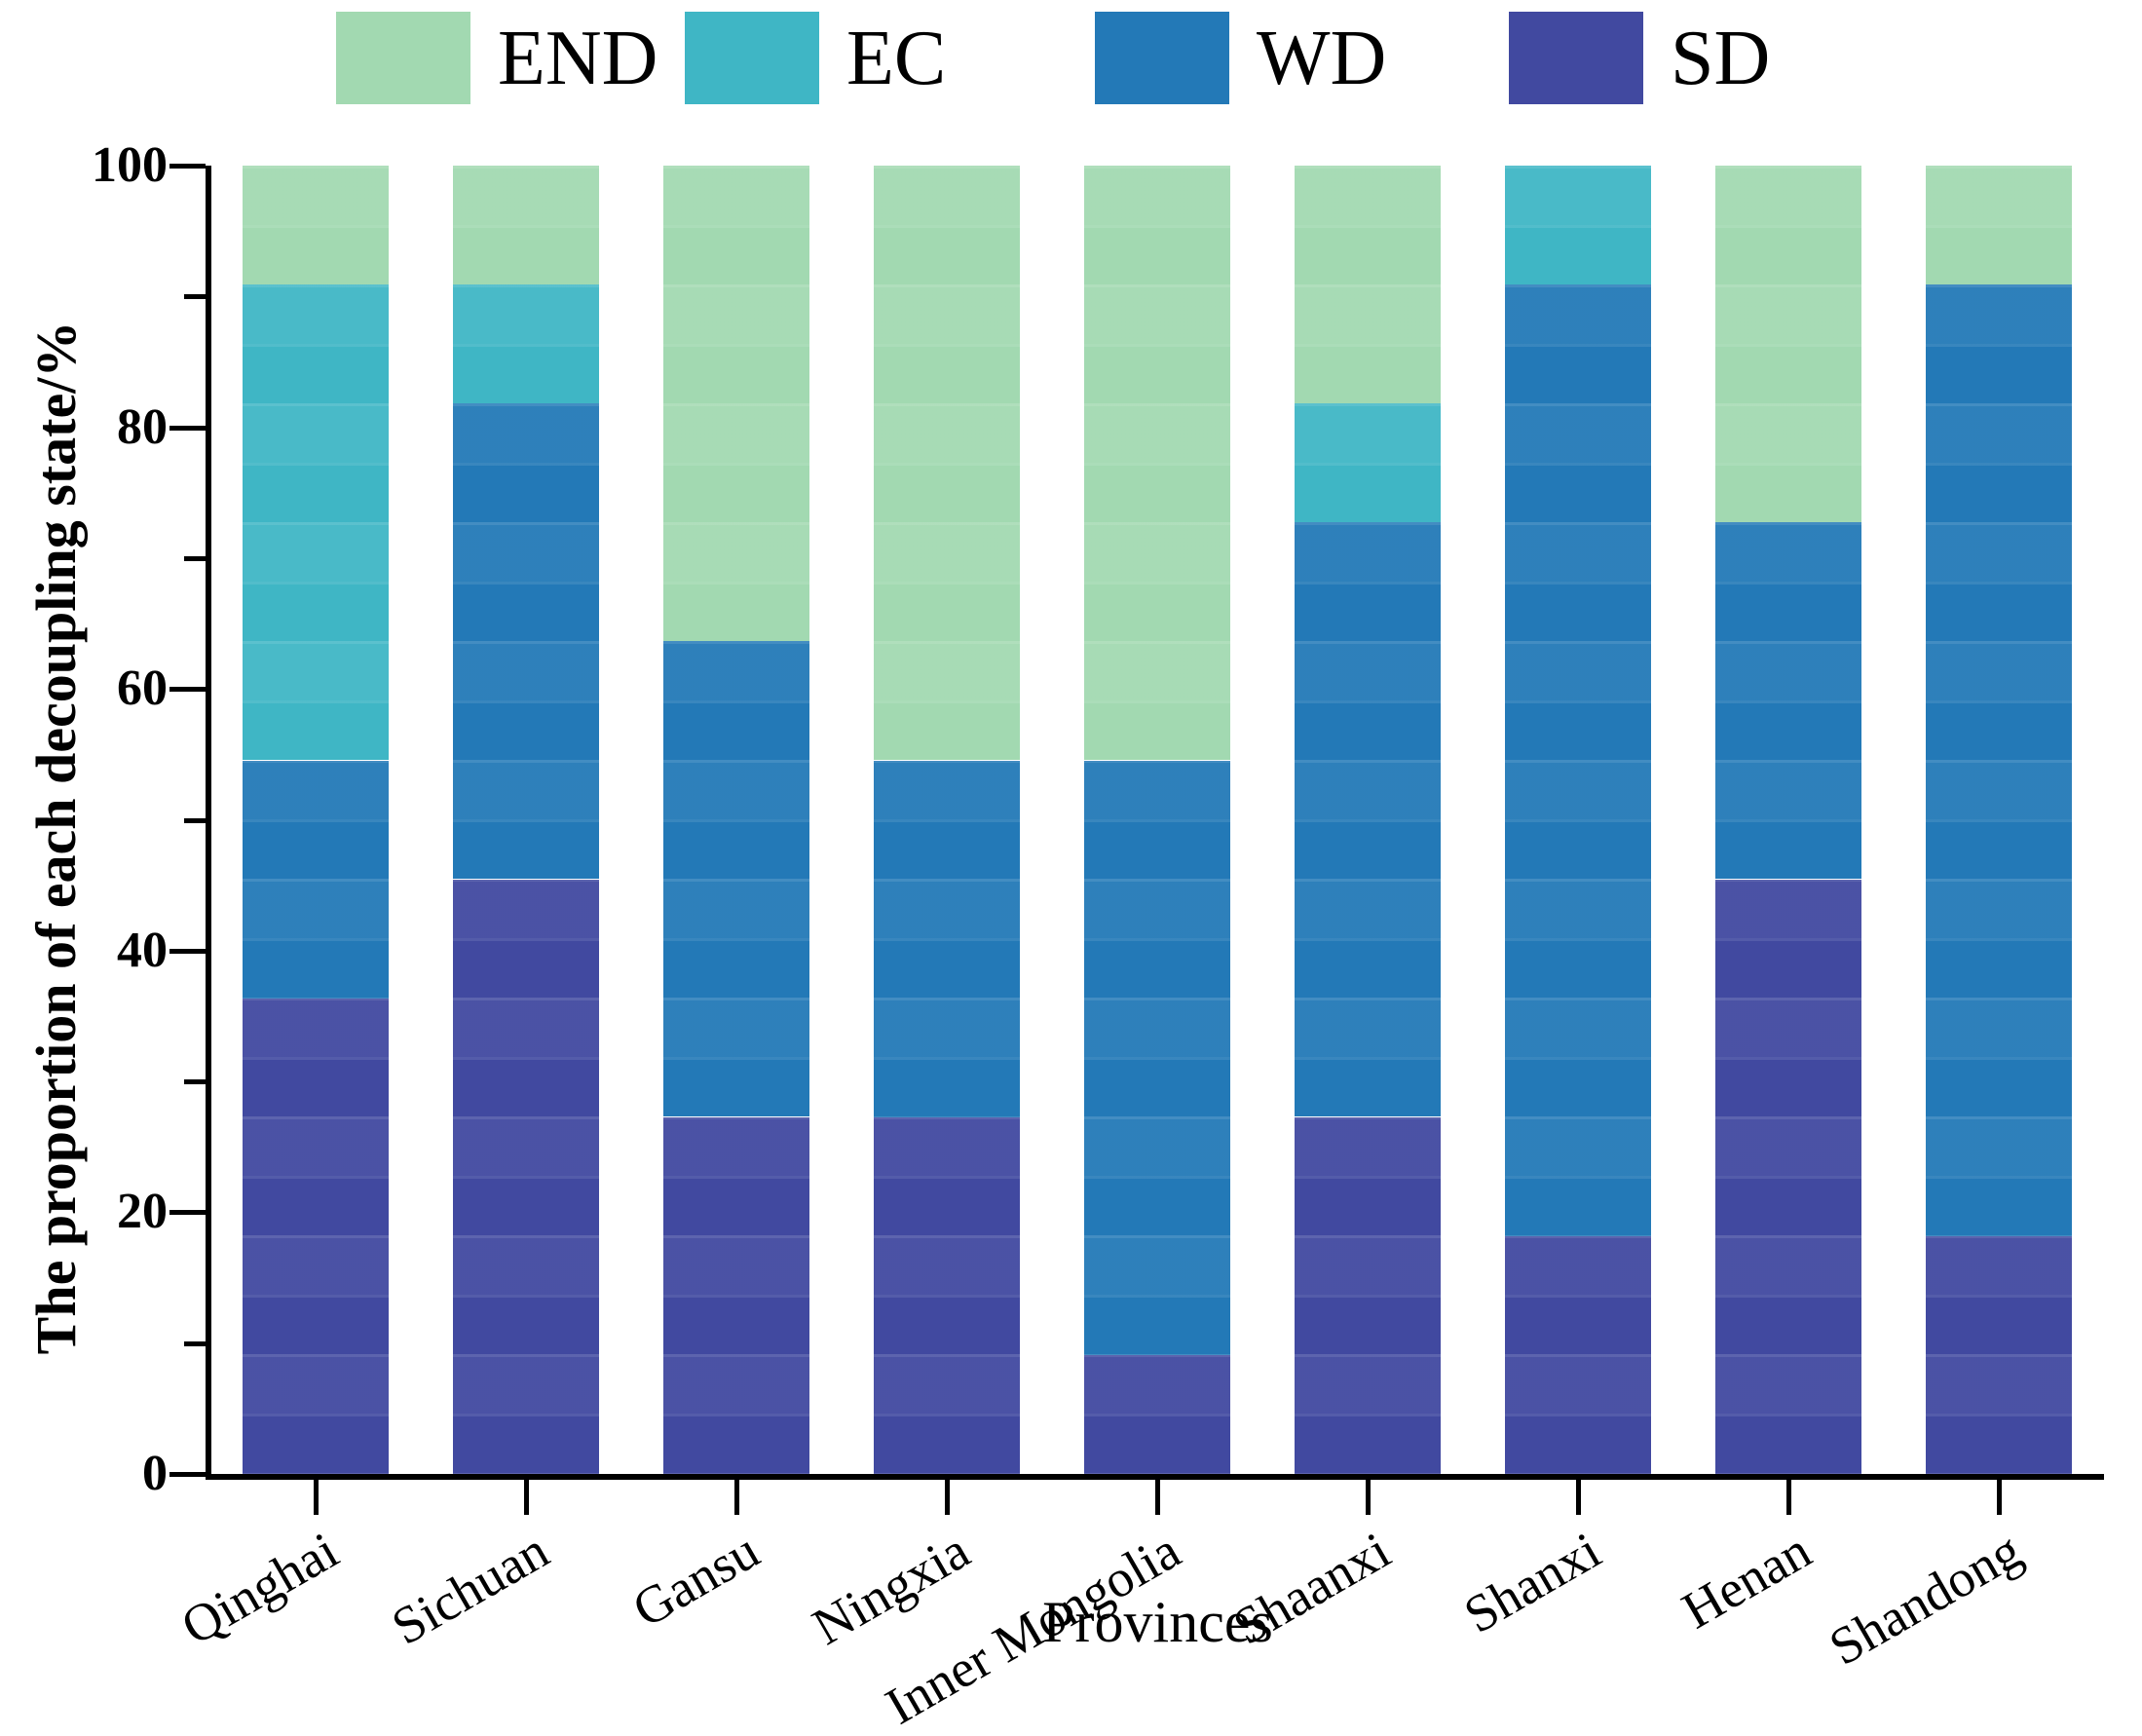 The image size is (2142, 1736). I want to click on bar-gansu, so click(736, 820).